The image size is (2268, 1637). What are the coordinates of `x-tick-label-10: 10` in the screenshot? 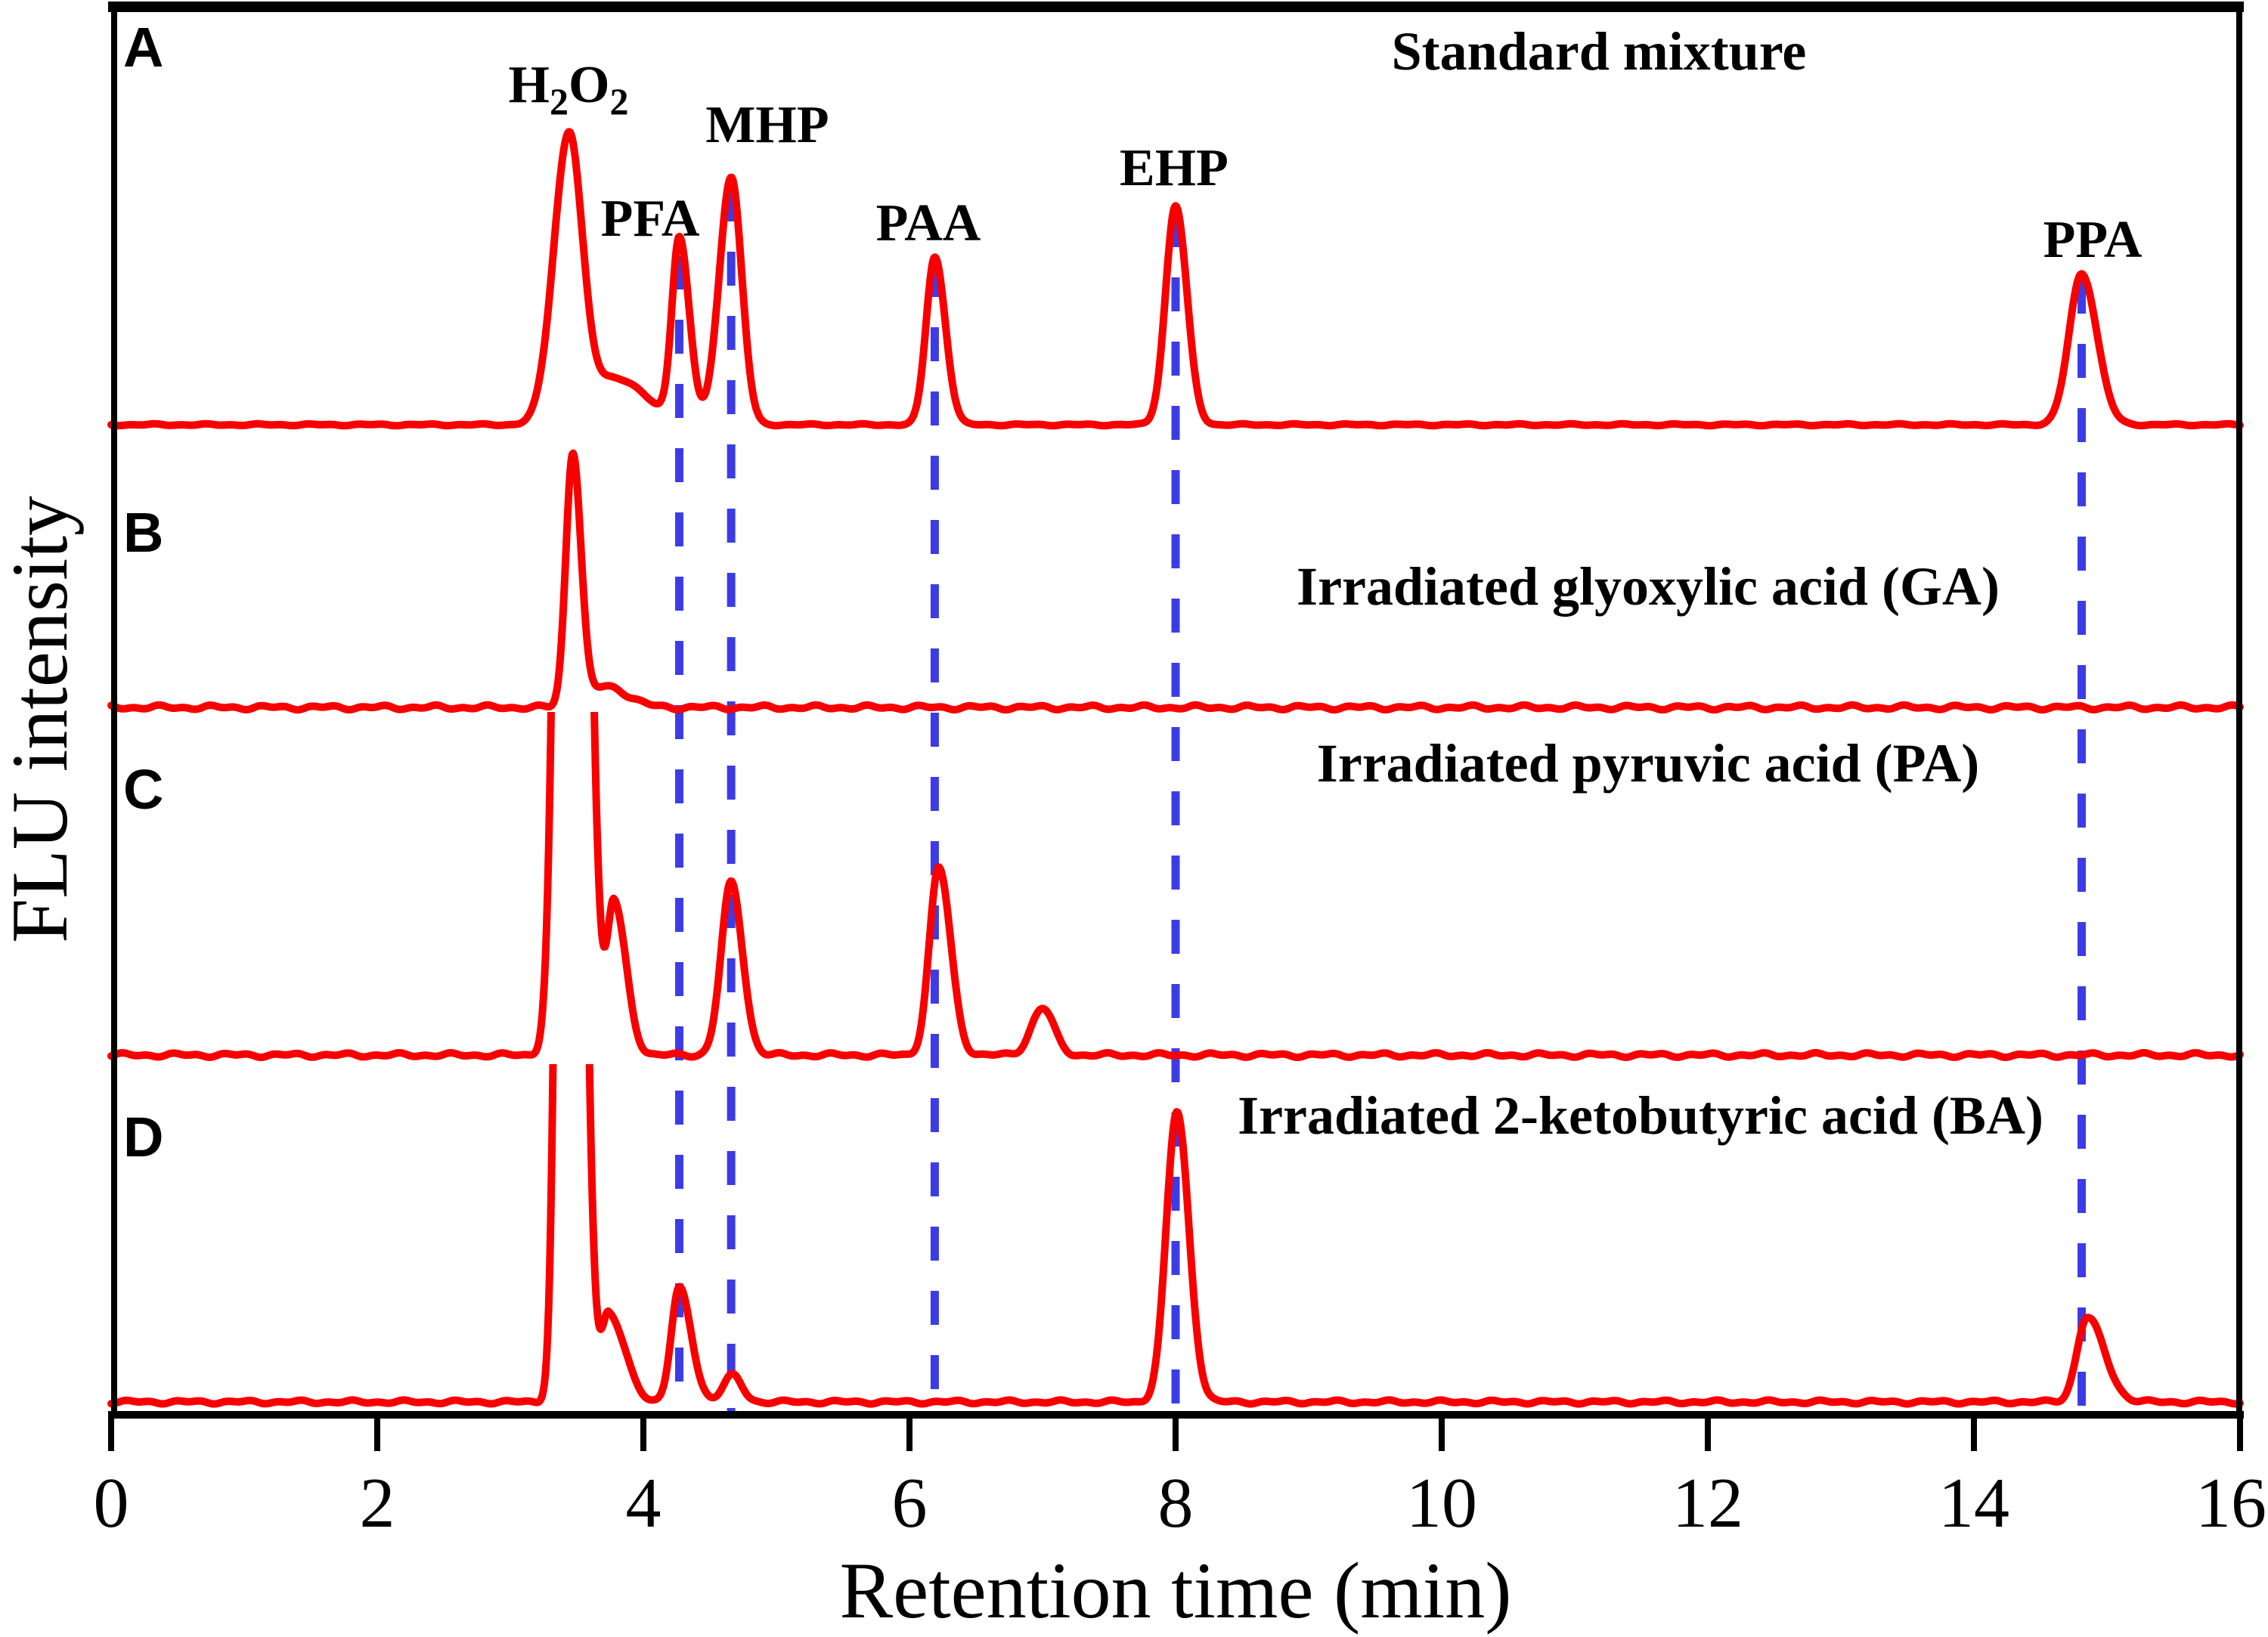 It's located at (1441, 1503).